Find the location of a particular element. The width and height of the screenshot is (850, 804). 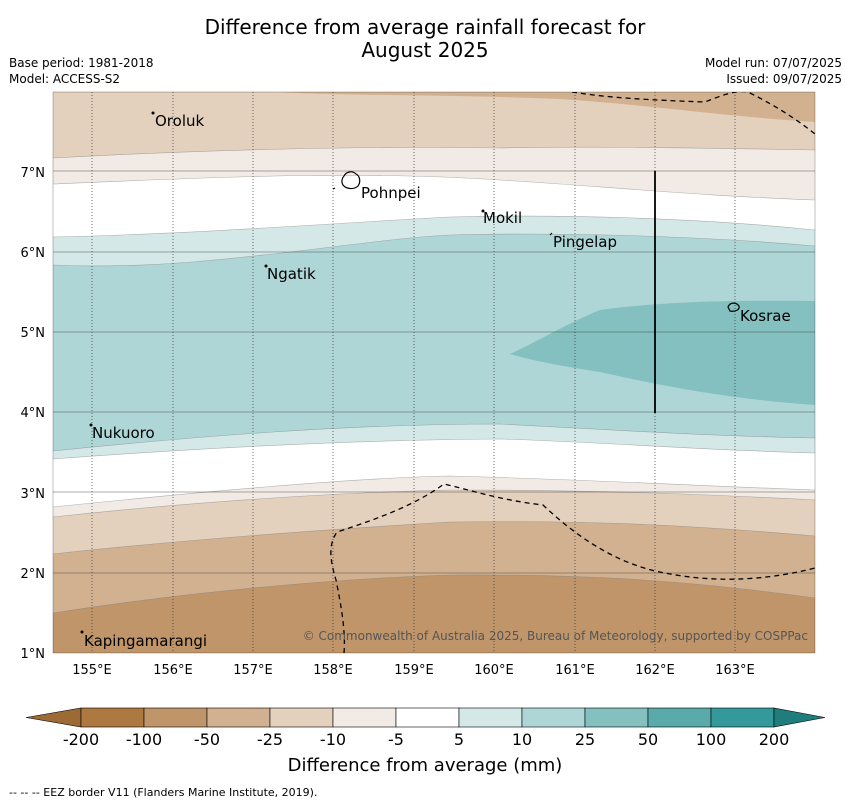

colorbar-title: Difference from average (mm) is located at coordinates (425, 765).